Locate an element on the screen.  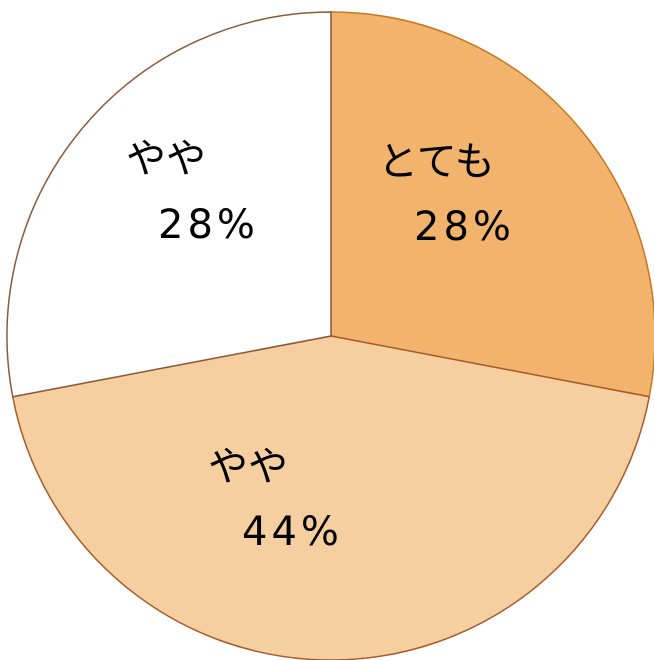
slice-value-yaya-bottom: 44% is located at coordinates (292, 532).